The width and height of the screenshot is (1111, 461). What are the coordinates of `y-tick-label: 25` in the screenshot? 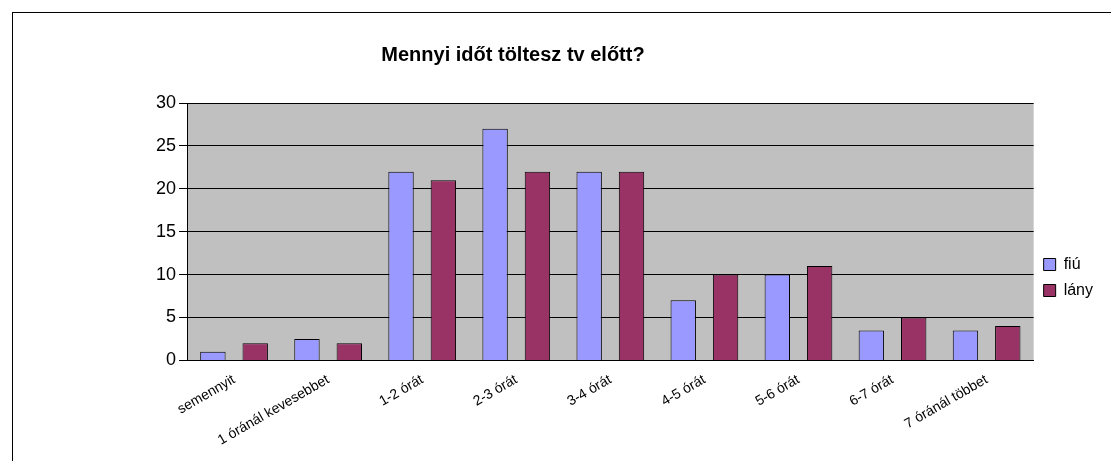 It's located at (166, 144).